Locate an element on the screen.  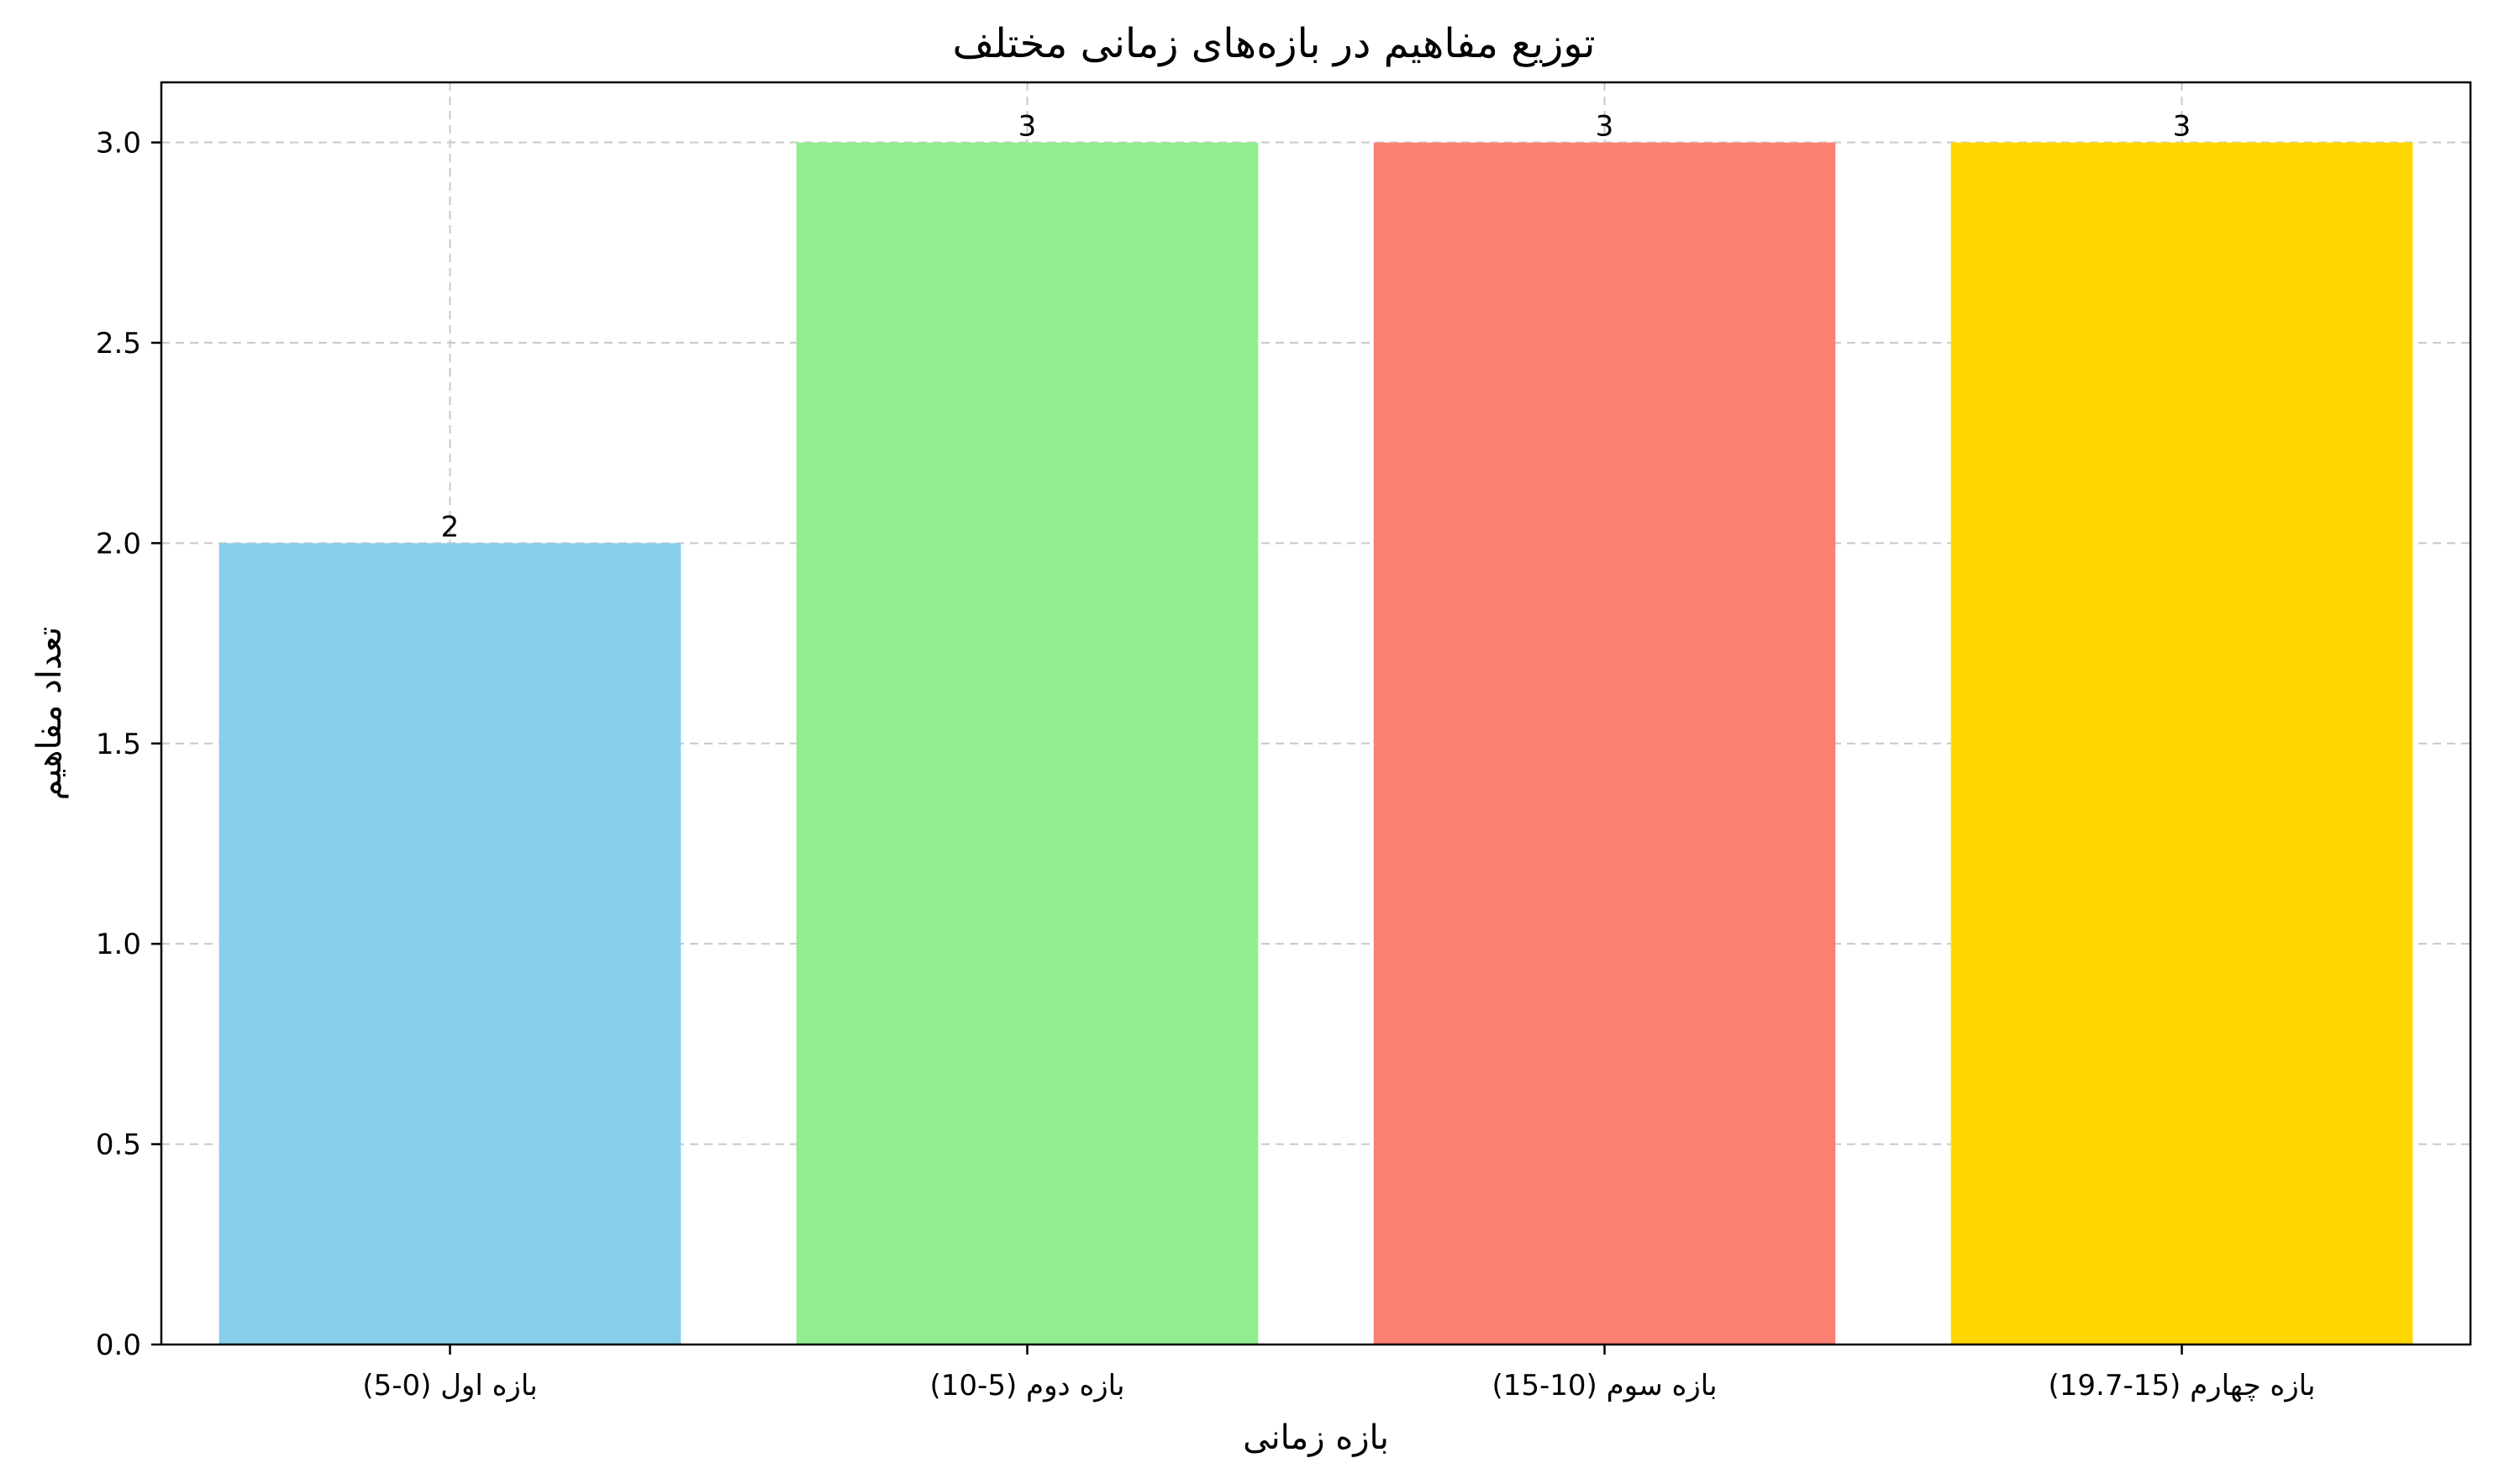
y-tick-label: 0.0 is located at coordinates (118, 1346).